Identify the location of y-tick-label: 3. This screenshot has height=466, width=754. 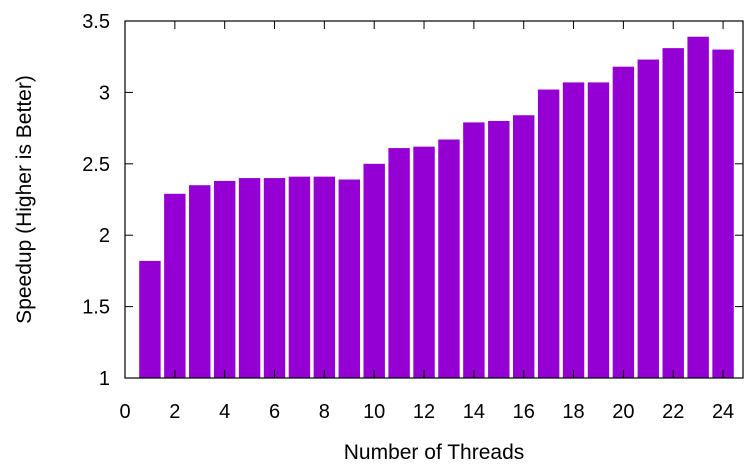
(104, 93).